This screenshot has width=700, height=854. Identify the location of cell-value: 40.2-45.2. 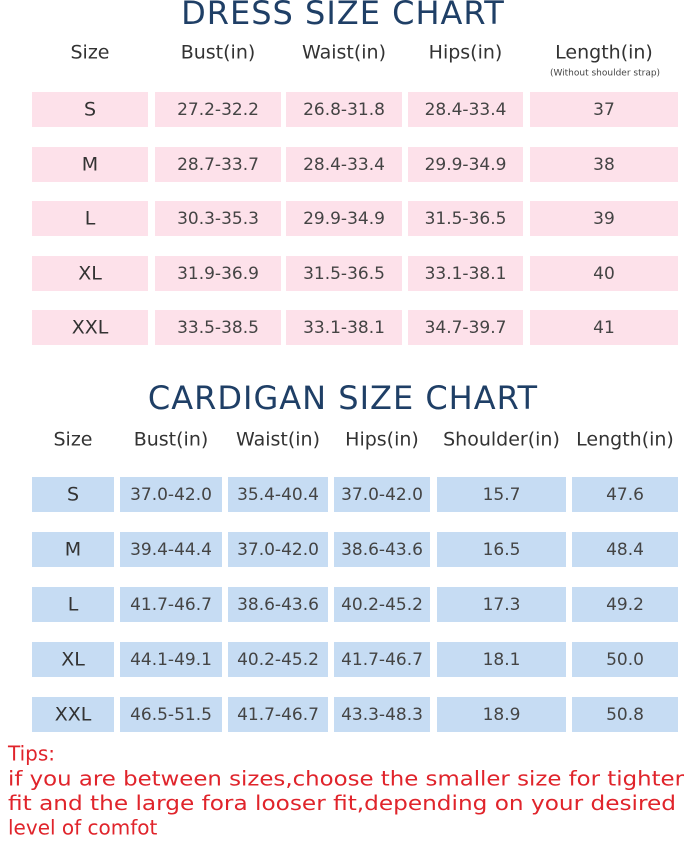
(278, 660).